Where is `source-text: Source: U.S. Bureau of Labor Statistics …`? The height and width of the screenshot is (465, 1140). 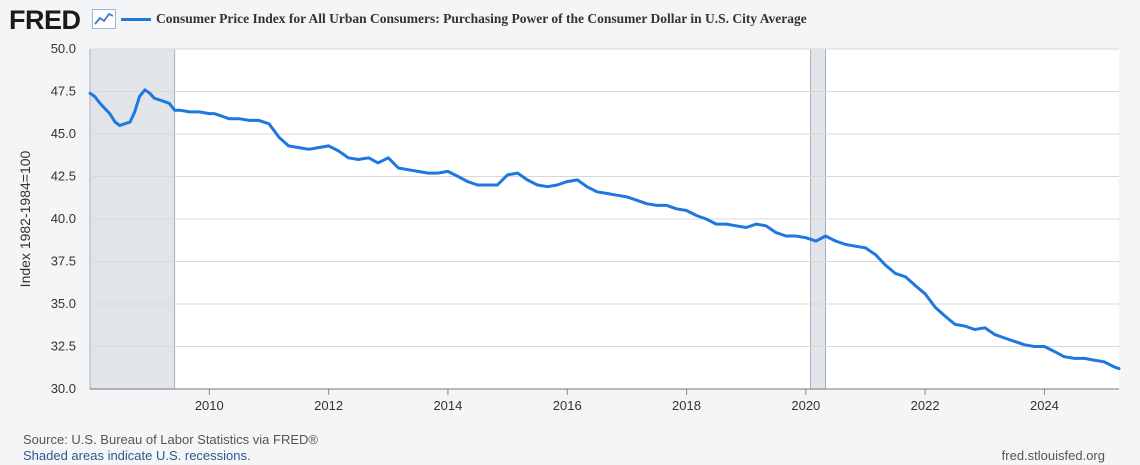
source-text: Source: U.S. Bureau of Labor Statistics … is located at coordinates (170, 439).